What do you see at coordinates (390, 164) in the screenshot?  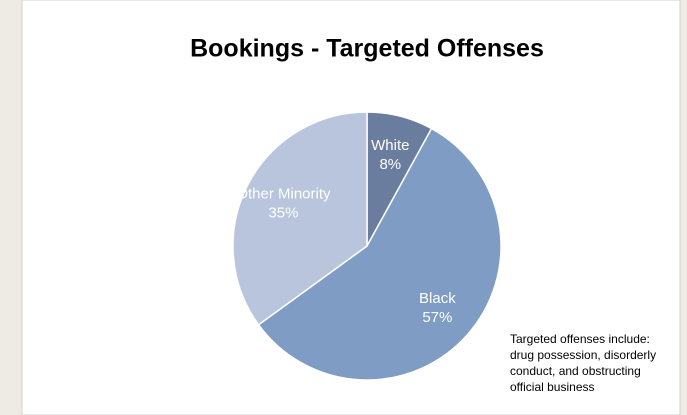 I see `slice-value-label: 8%` at bounding box center [390, 164].